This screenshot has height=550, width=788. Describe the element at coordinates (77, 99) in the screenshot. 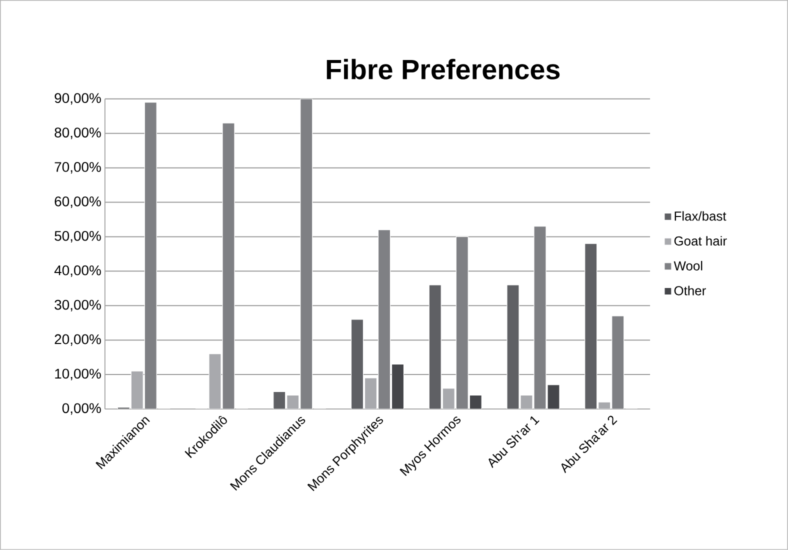

I see `y-tick-label: 90,00%` at that location.